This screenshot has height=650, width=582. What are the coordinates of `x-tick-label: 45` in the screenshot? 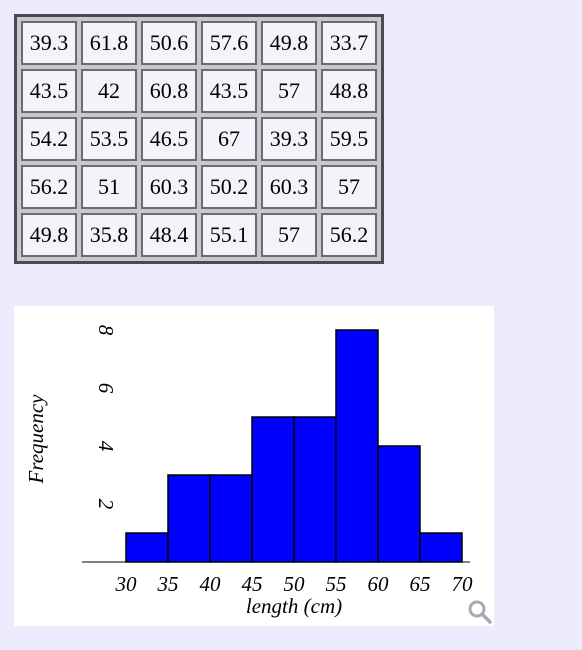 It's located at (252, 584).